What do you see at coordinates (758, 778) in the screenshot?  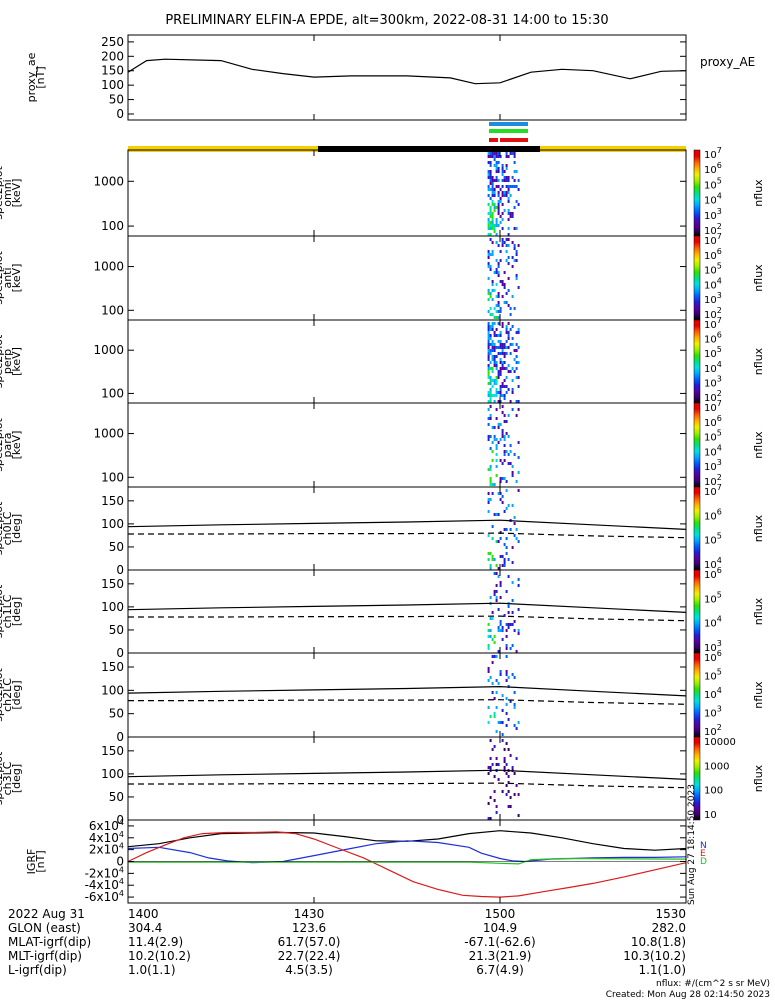 I see `colorbar-label: nflux` at bounding box center [758, 778].